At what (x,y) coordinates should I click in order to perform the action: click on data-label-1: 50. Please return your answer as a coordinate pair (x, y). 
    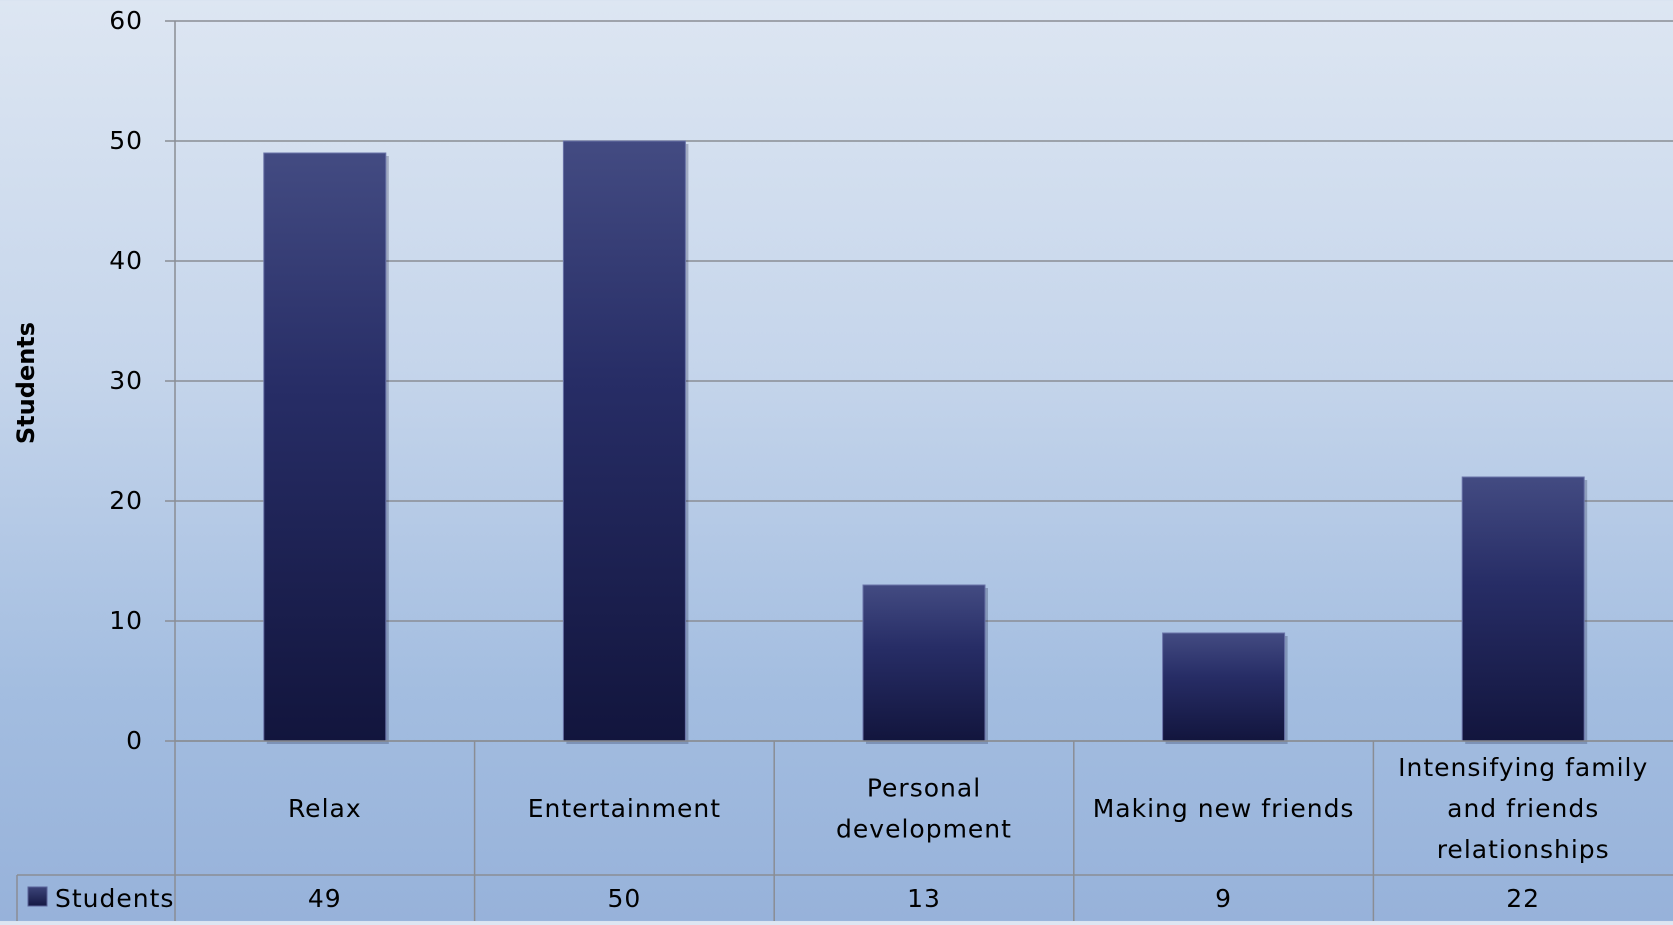
    Looking at the image, I should click on (624, 898).